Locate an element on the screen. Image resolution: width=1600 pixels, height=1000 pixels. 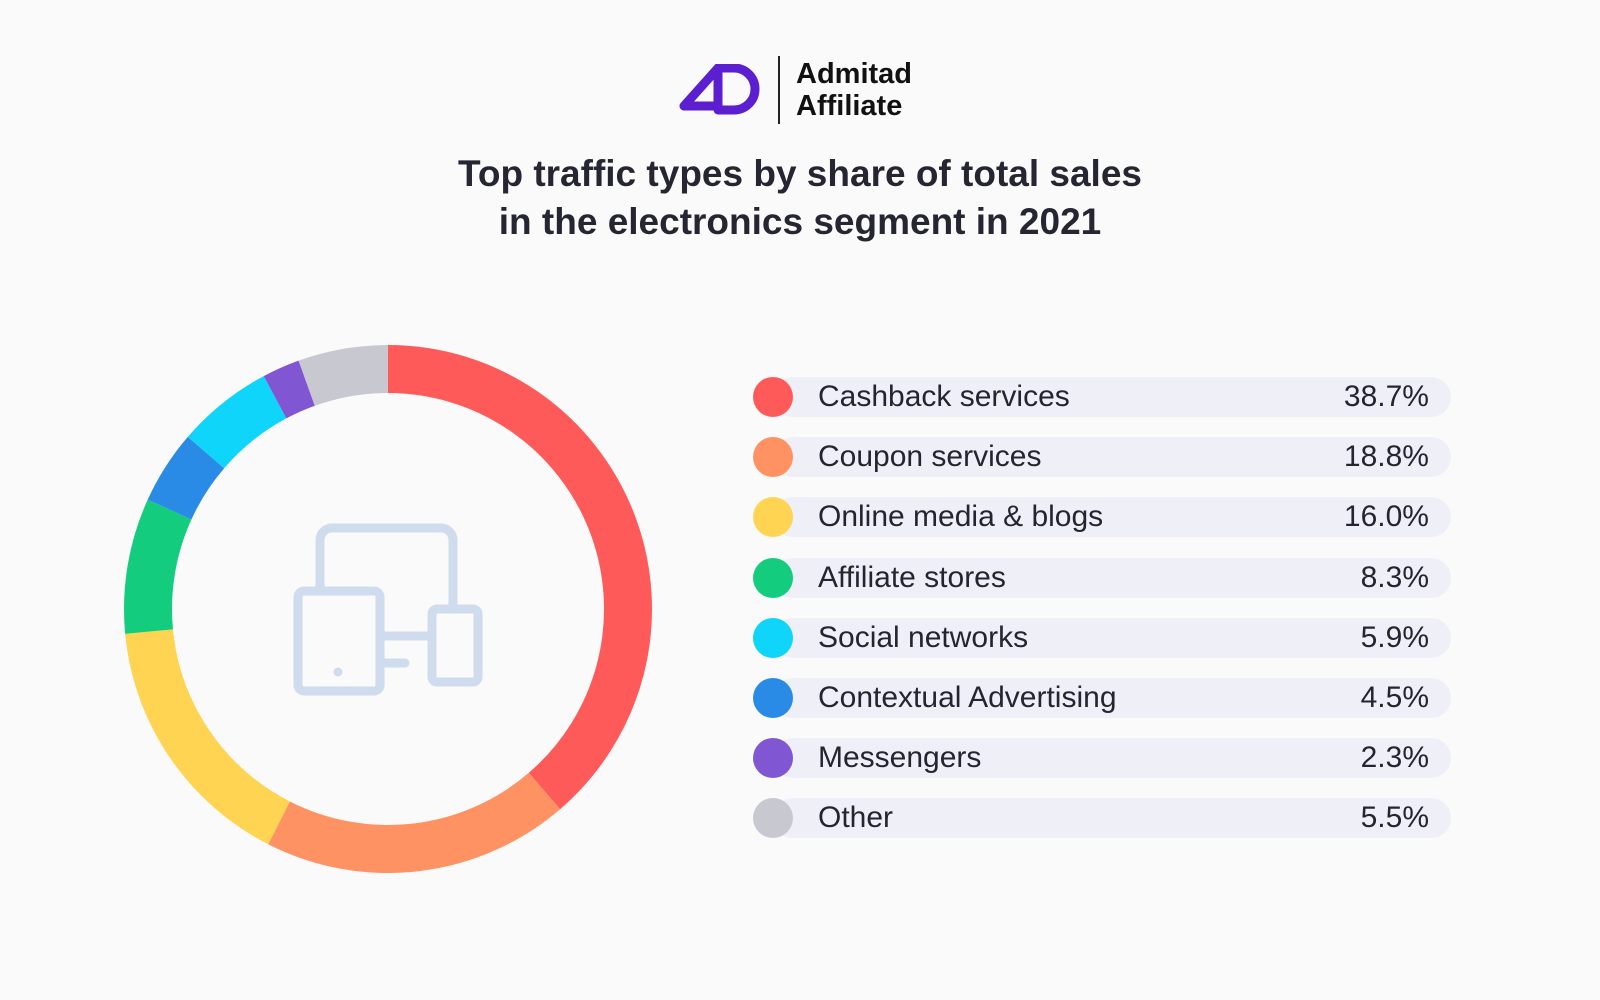
legend-item: Social networks 5.9% is located at coordinates (1103, 637).